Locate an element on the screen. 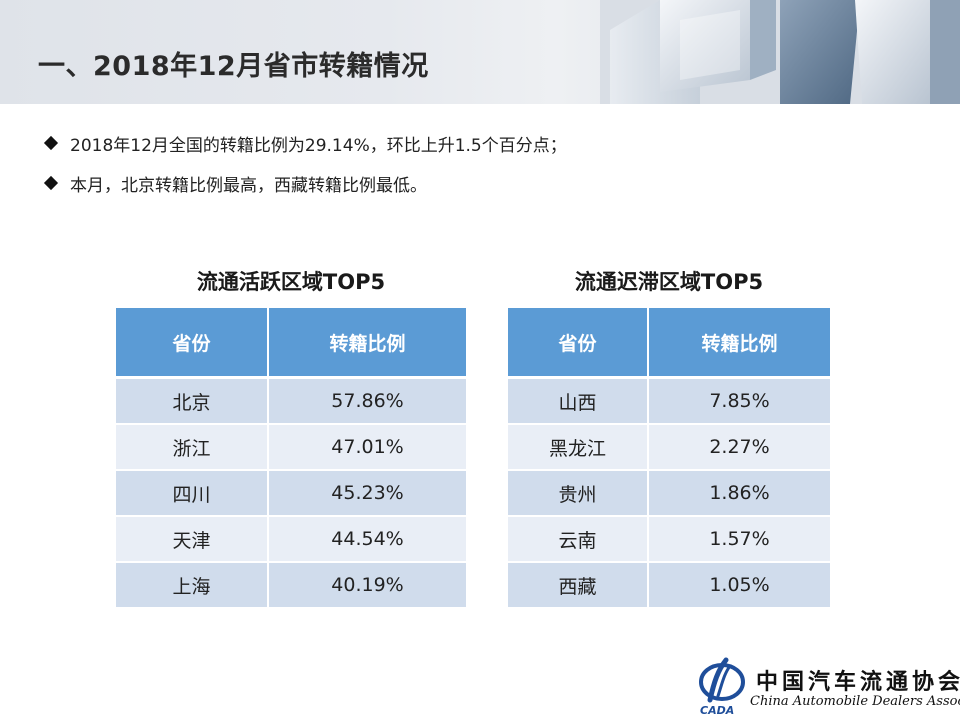 This screenshot has width=960, height=720. ratio-cell: 57.86% is located at coordinates (367, 401).